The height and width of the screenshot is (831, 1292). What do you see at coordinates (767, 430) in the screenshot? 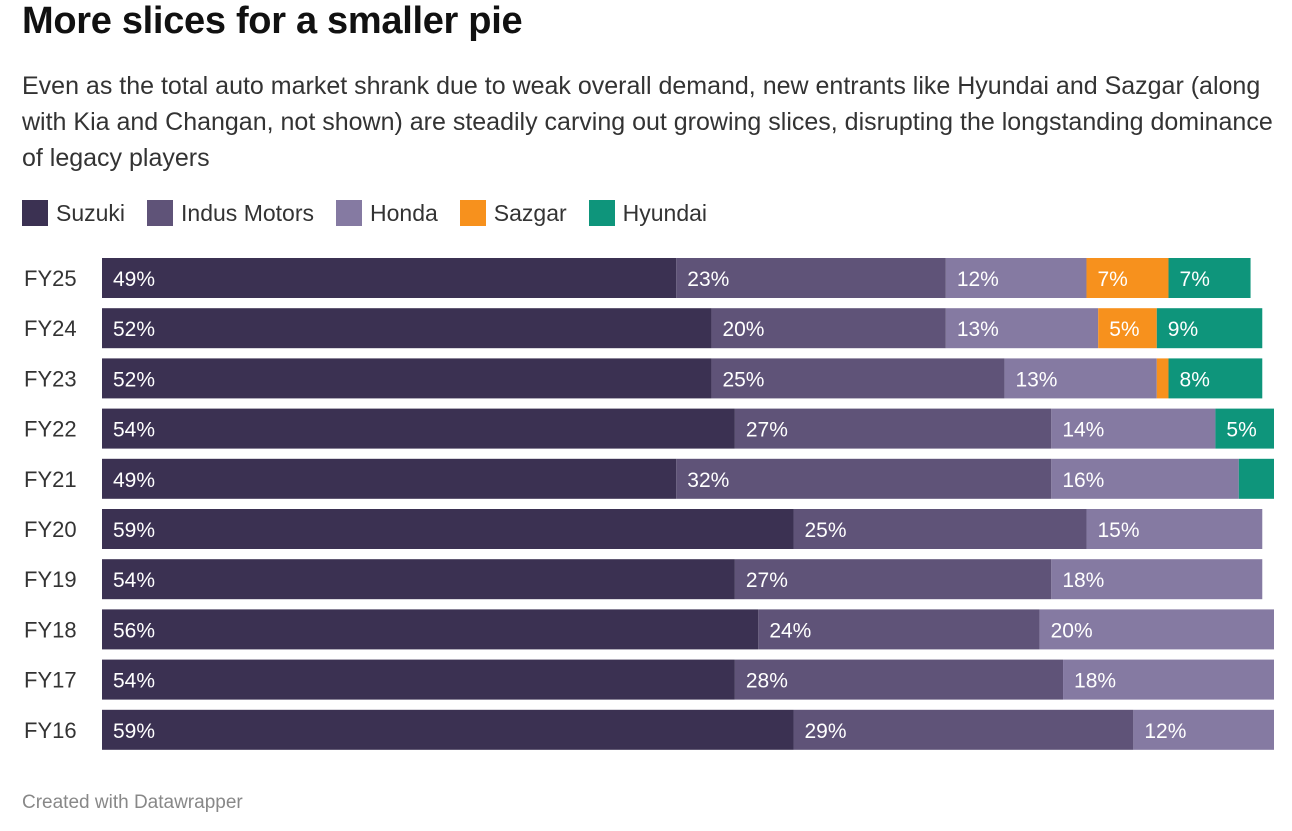
I see `data-label-indus-motors-fy22: 27%` at bounding box center [767, 430].